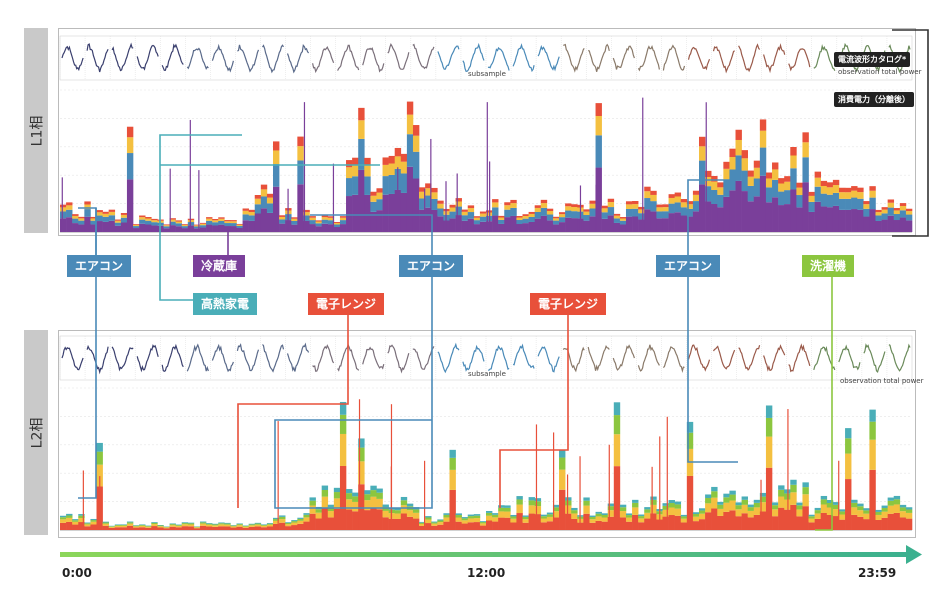  I want to click on legend-catalog: 電流波形カタログ*, so click(872, 59).